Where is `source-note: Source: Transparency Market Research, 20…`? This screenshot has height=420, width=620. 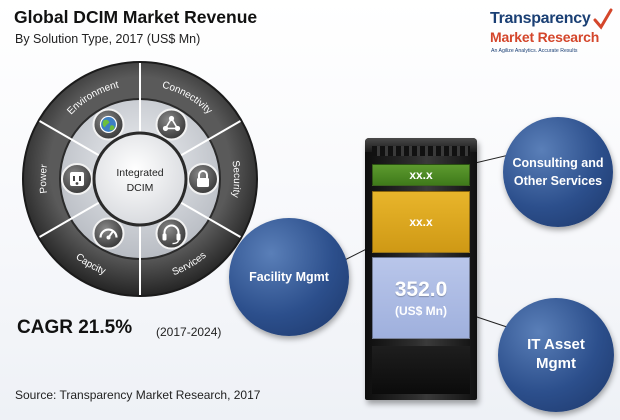
source-note: Source: Transparency Market Research, 20… is located at coordinates (138, 395).